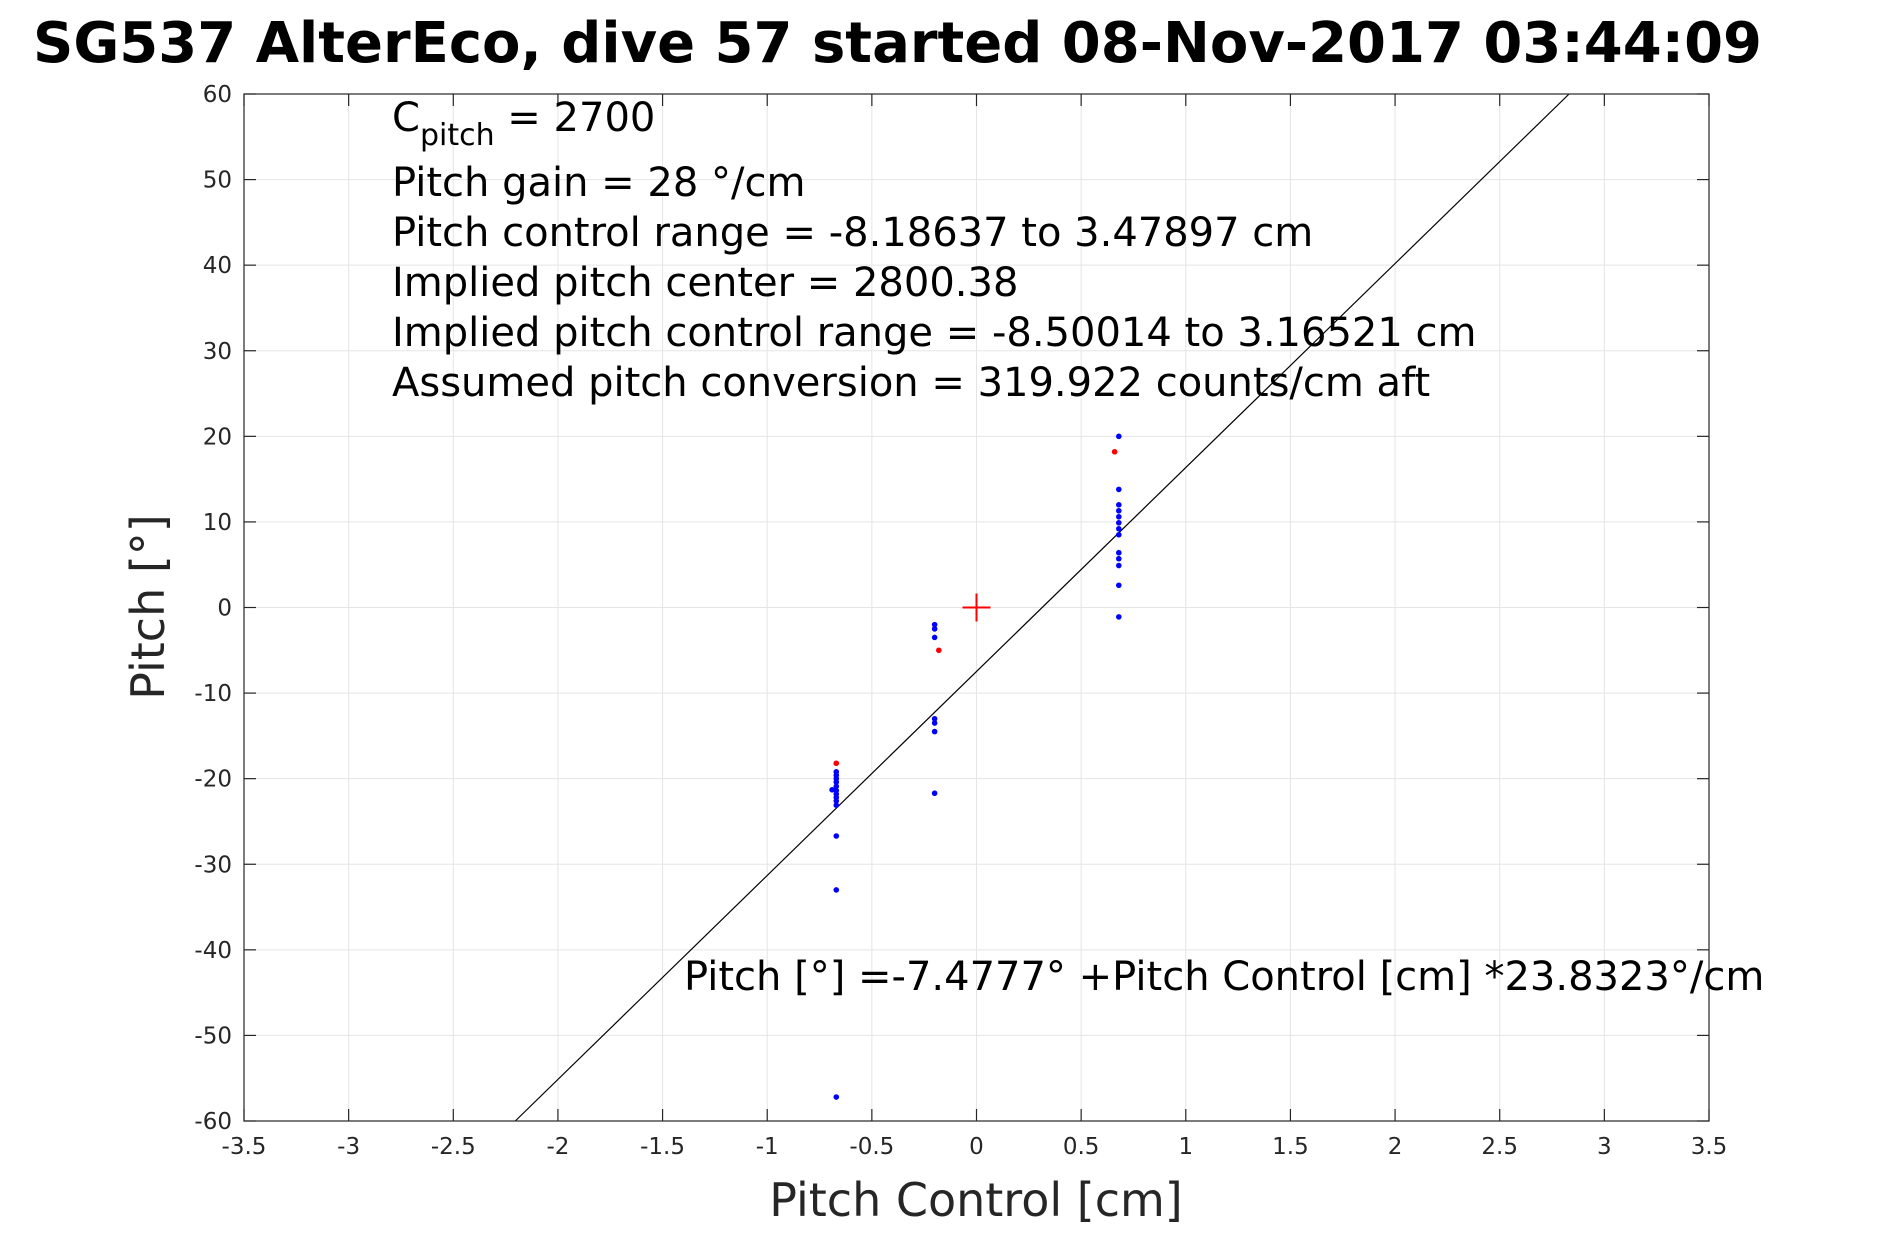 Image resolution: width=1890 pixels, height=1260 pixels. What do you see at coordinates (217, 181) in the screenshot?
I see `y-tick-label: 50` at bounding box center [217, 181].